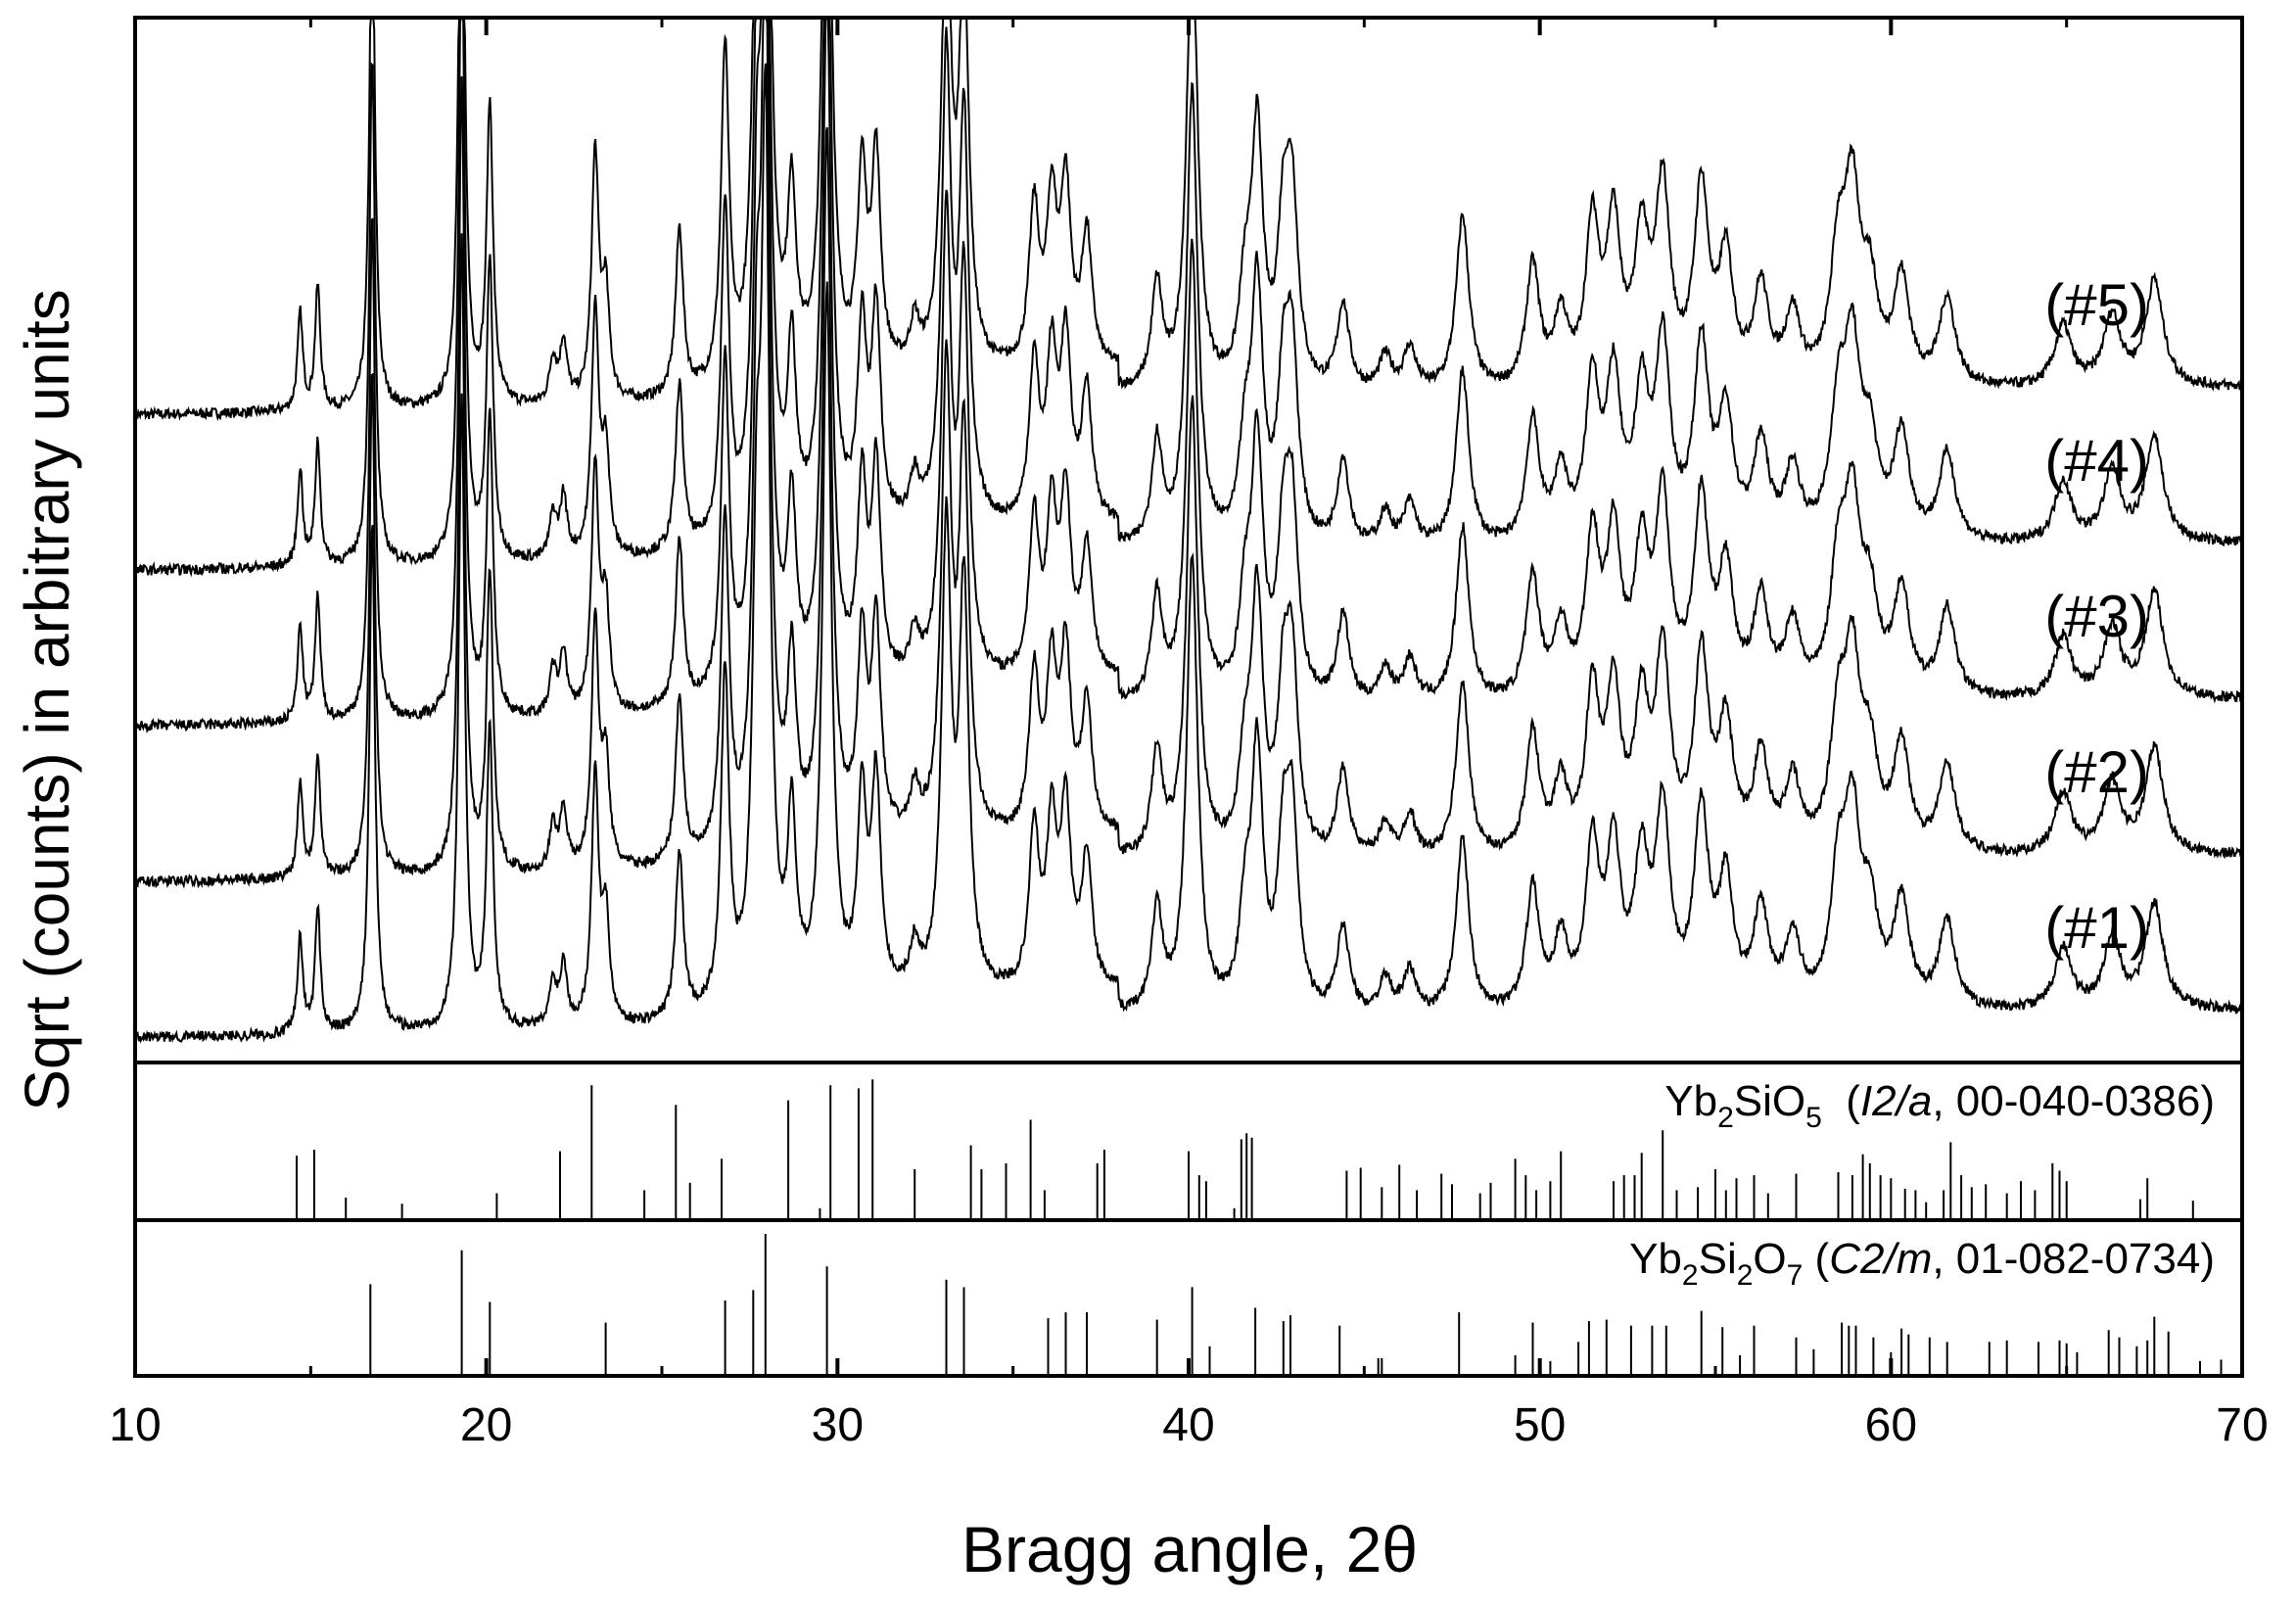  What do you see at coordinates (486, 1425) in the screenshot?
I see `x-tick-label: 20` at bounding box center [486, 1425].